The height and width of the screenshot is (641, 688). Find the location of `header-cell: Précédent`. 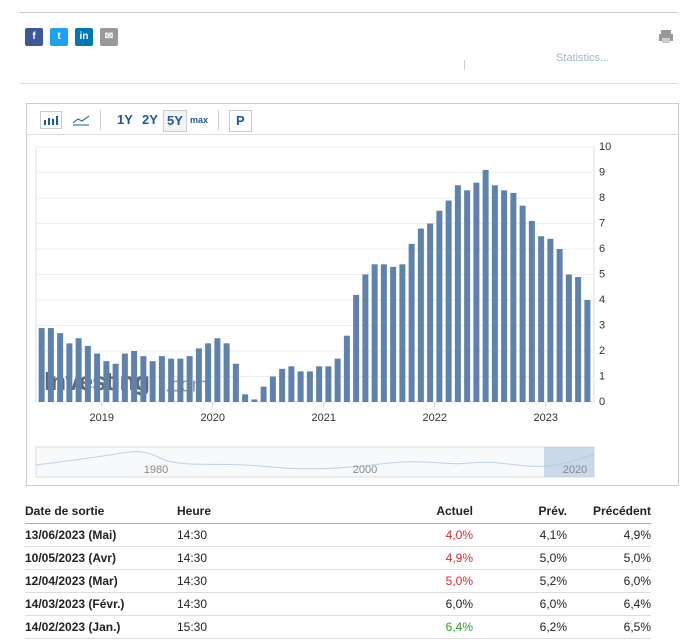

header-cell: Précédent is located at coordinates (609, 511).